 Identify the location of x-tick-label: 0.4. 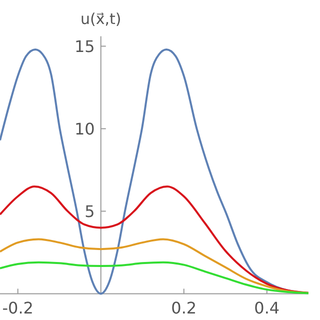
(267, 308).